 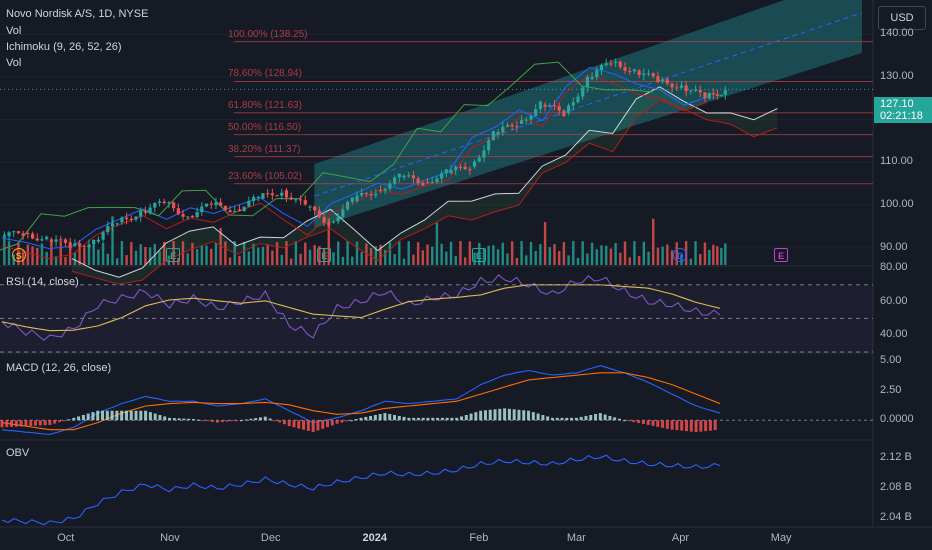 What do you see at coordinates (781, 538) in the screenshot?
I see `time-axis-tick: May` at bounding box center [781, 538].